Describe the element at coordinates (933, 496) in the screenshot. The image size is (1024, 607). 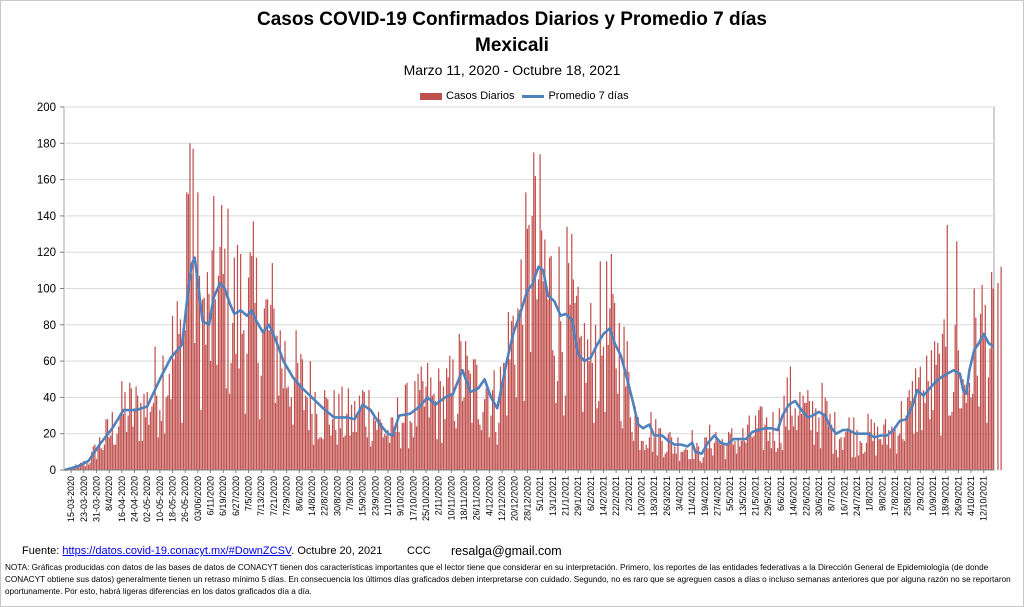
I see `x-tick-label: 10/9/2021` at that location.